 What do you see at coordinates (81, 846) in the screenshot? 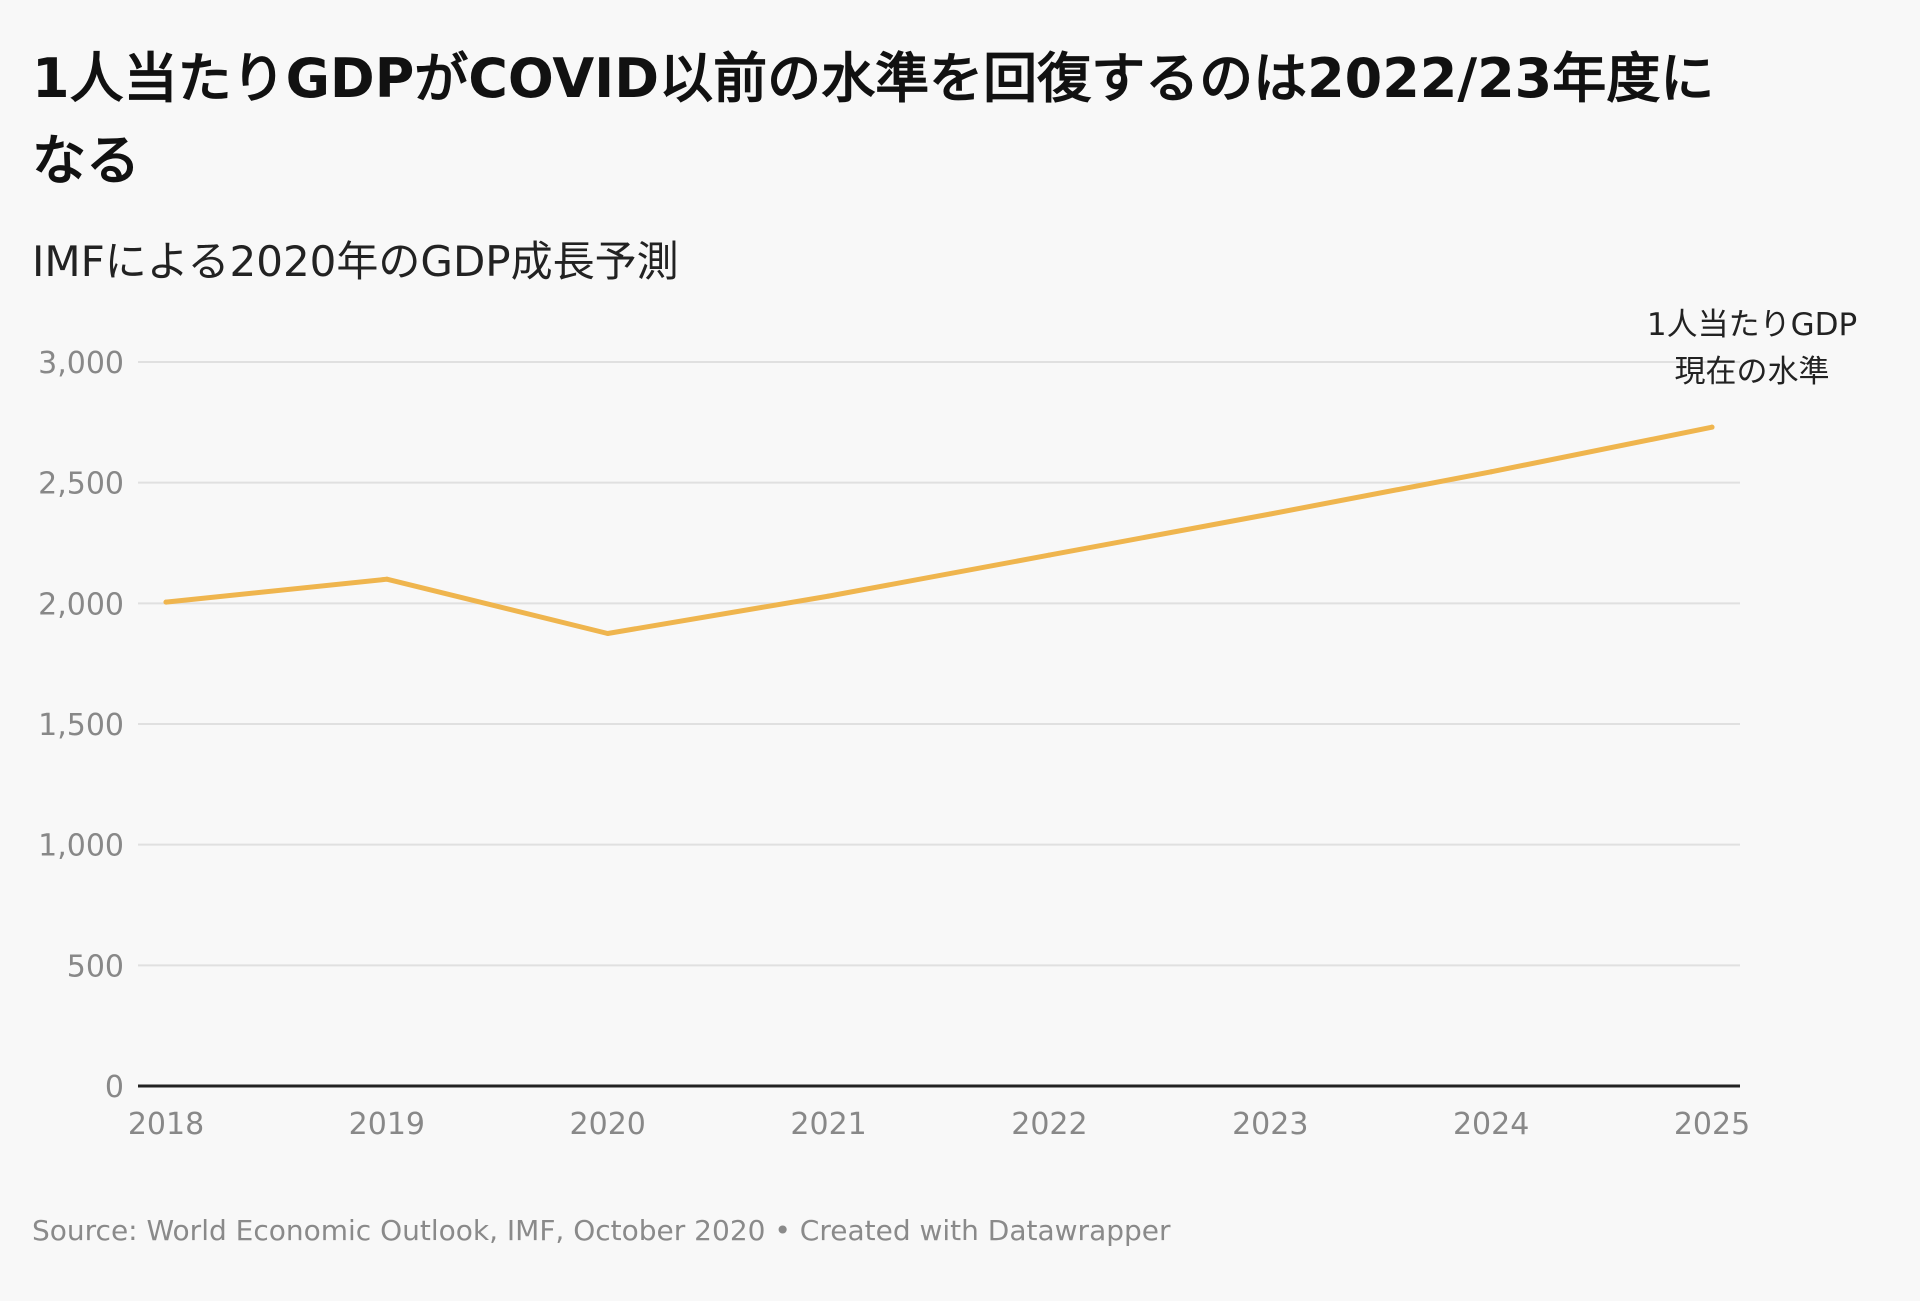
I see `y-tick-label: 1,000` at bounding box center [81, 846].